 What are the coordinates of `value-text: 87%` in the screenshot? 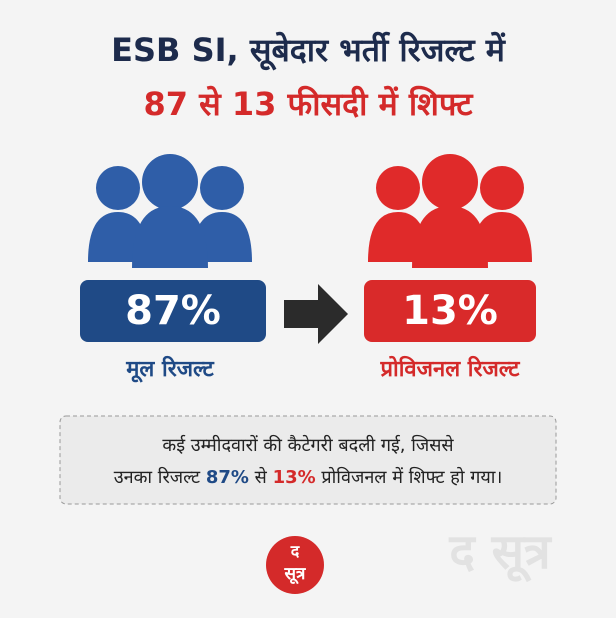 It's located at (173, 311).